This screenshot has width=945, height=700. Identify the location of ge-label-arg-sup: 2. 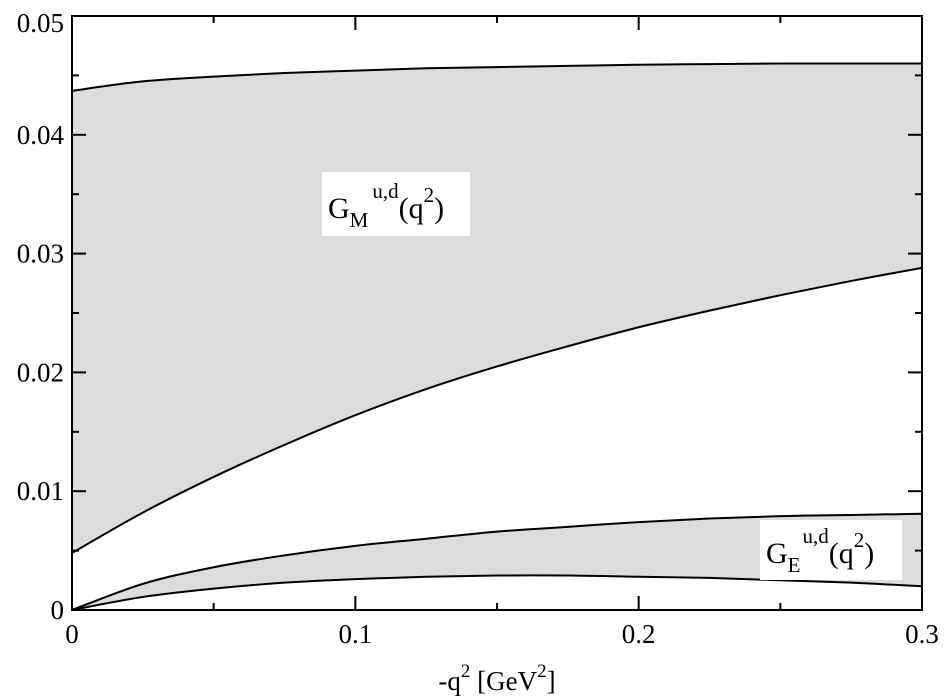
(859, 540).